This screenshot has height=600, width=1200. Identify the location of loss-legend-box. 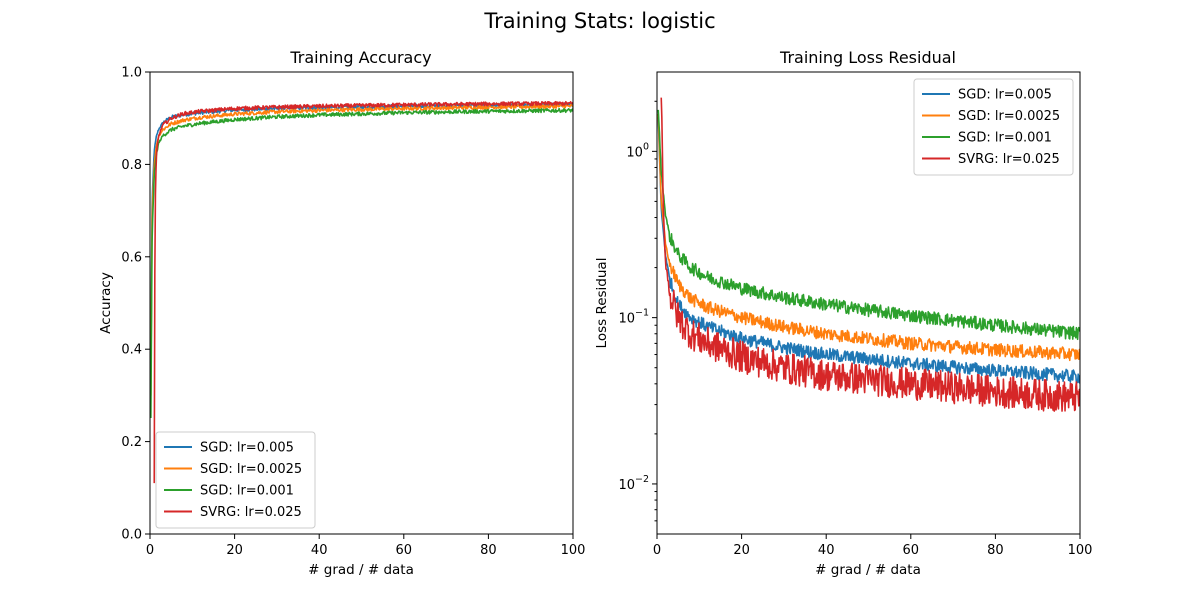
(993, 127).